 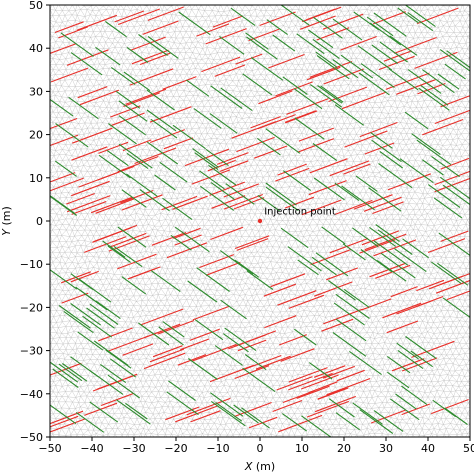 I want to click on x-tick-label: 50, so click(x=468, y=448).